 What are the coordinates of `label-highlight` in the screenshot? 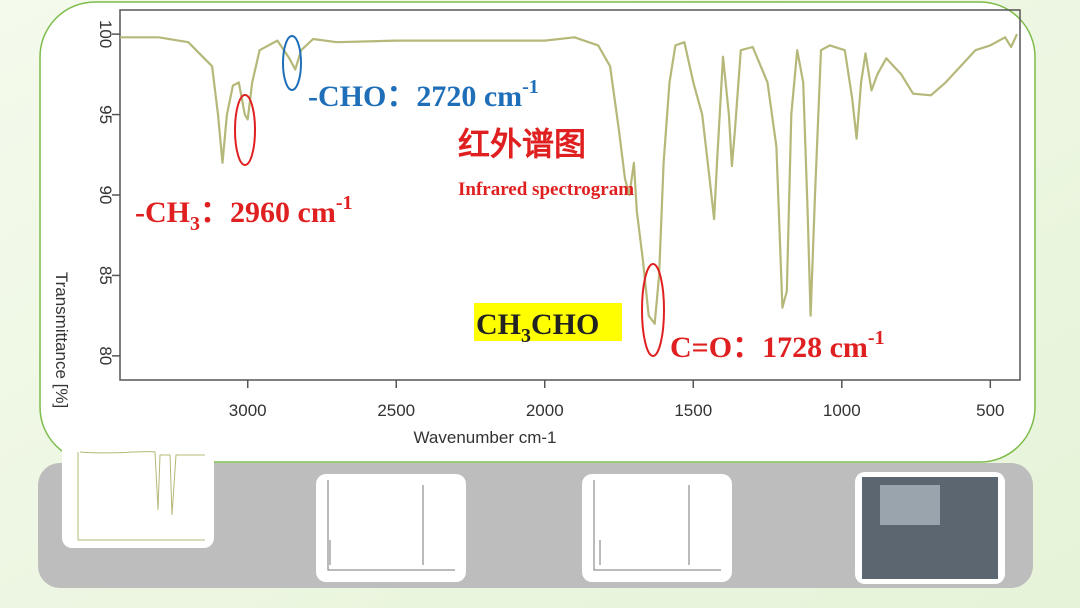 It's located at (548, 322).